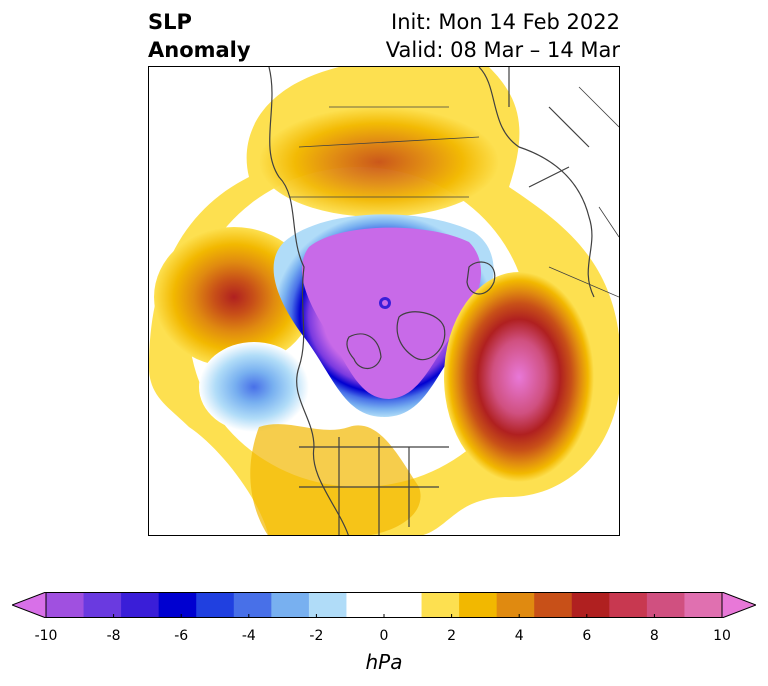  What do you see at coordinates (587, 636) in the screenshot?
I see `colorbar-tick-label: 6` at bounding box center [587, 636].